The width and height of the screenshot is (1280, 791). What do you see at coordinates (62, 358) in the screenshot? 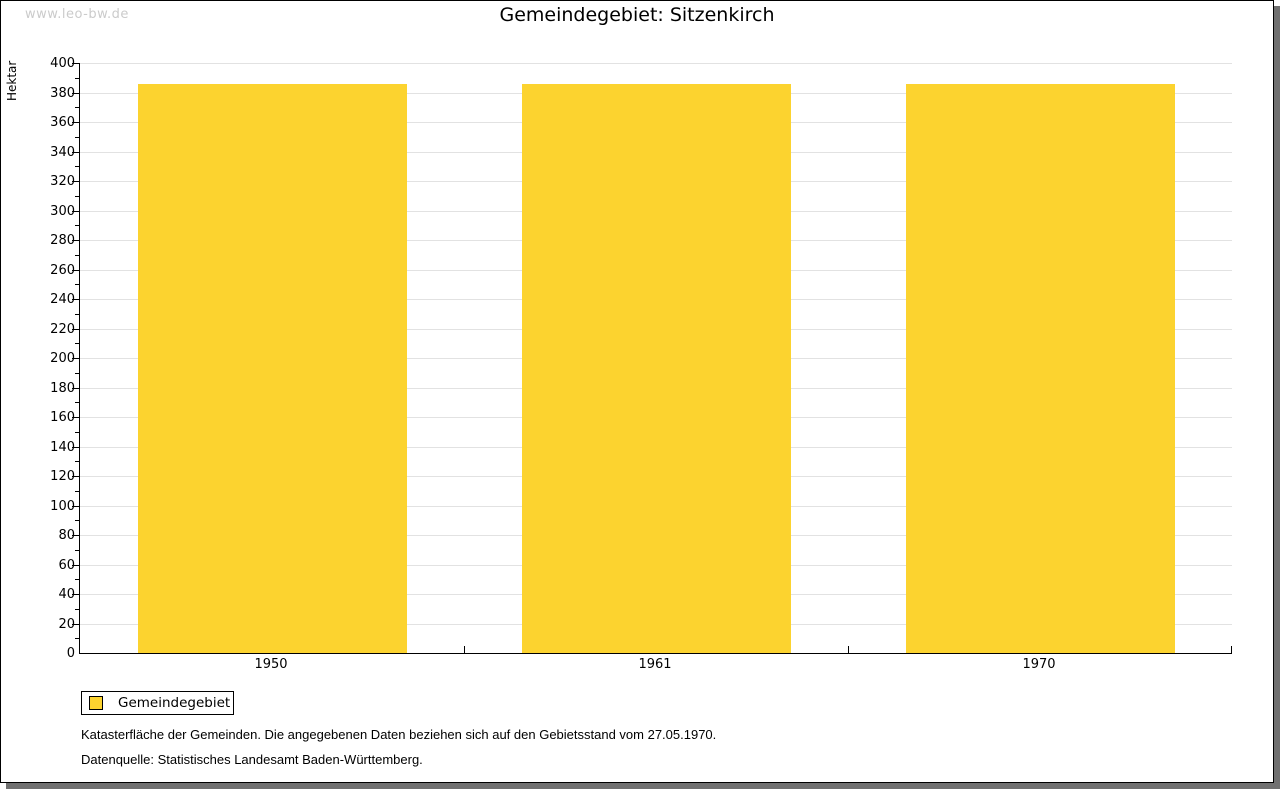
I see `y-tick-label: 200` at bounding box center [62, 358].